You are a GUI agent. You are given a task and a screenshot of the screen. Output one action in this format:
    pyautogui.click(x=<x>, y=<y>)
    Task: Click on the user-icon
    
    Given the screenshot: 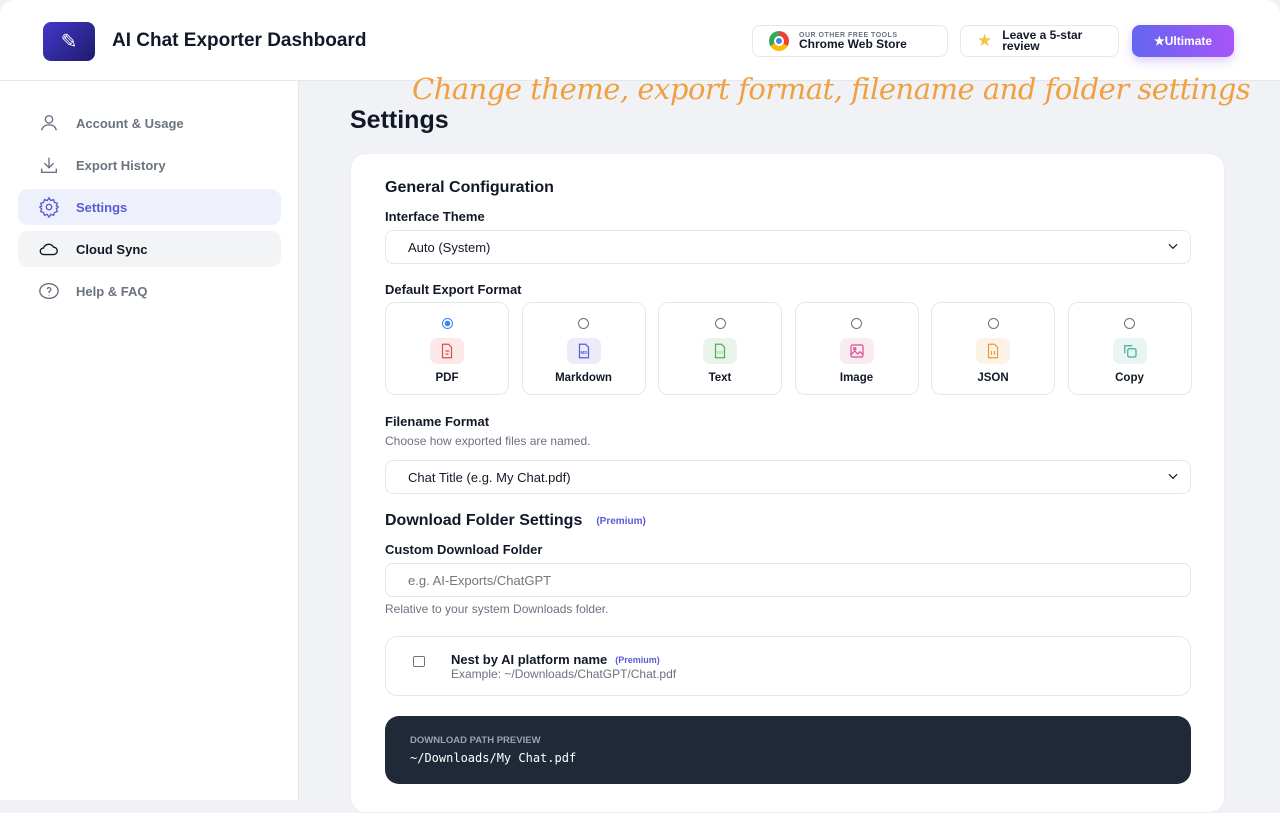 What is the action you would take?
    pyautogui.click(x=49, y=122)
    